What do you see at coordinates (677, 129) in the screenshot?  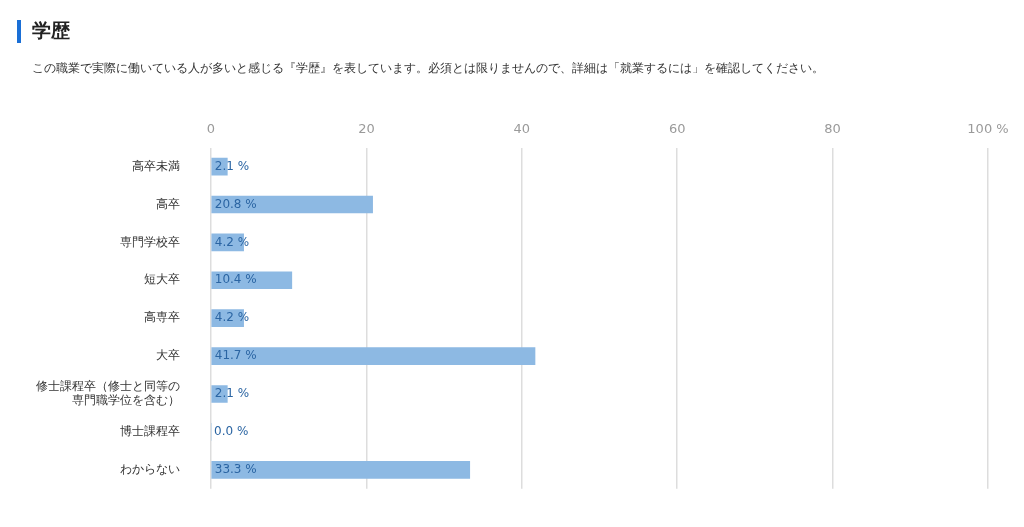 I see `x-tick-label: 60` at bounding box center [677, 129].